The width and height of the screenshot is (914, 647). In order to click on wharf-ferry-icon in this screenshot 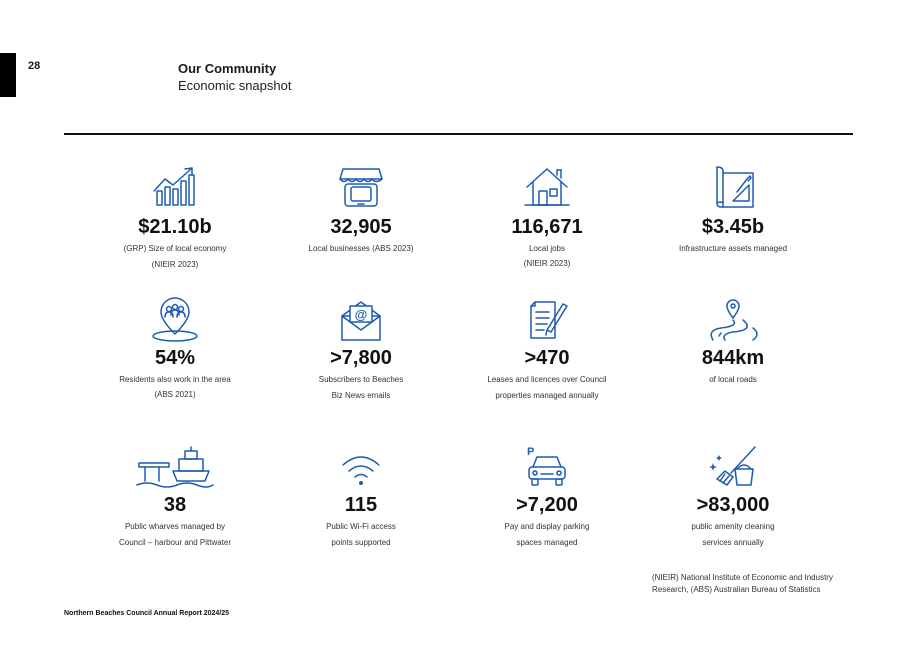, I will do `click(175, 466)`.